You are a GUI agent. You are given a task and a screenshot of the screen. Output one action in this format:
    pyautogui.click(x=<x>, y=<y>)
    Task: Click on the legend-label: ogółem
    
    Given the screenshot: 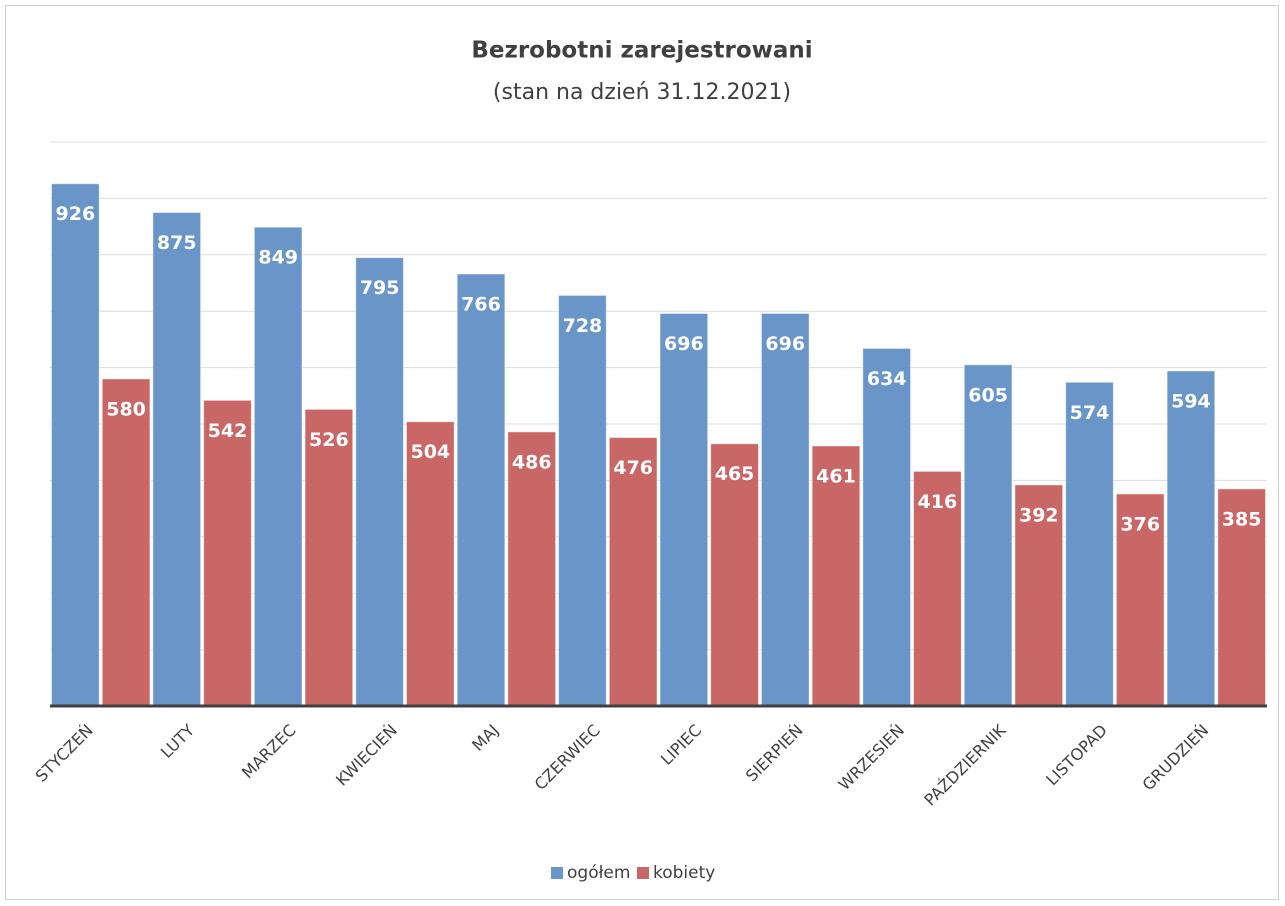 What is the action you would take?
    pyautogui.click(x=598, y=873)
    